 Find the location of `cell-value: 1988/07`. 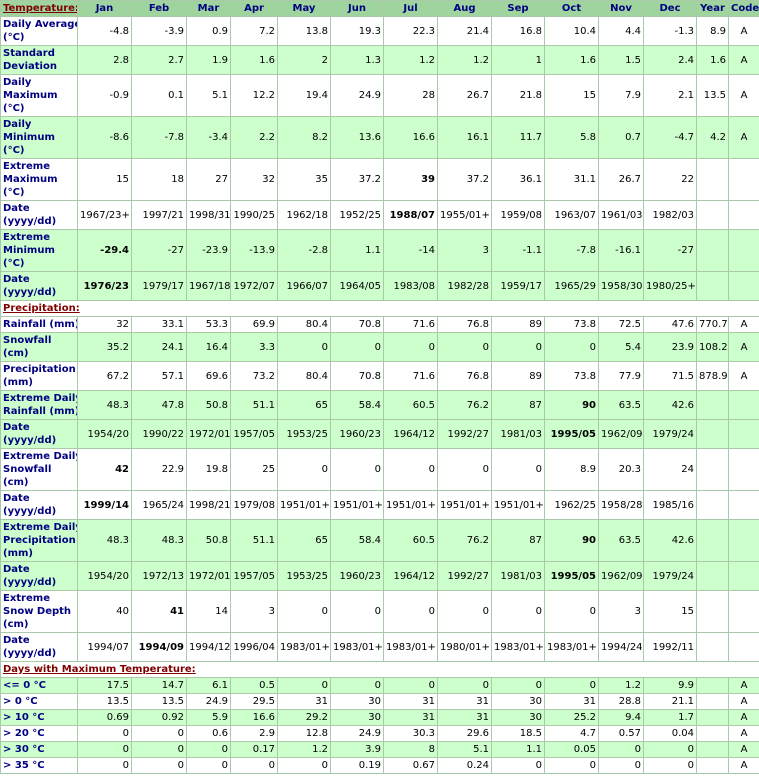

cell-value: 1988/07 is located at coordinates (412, 215).